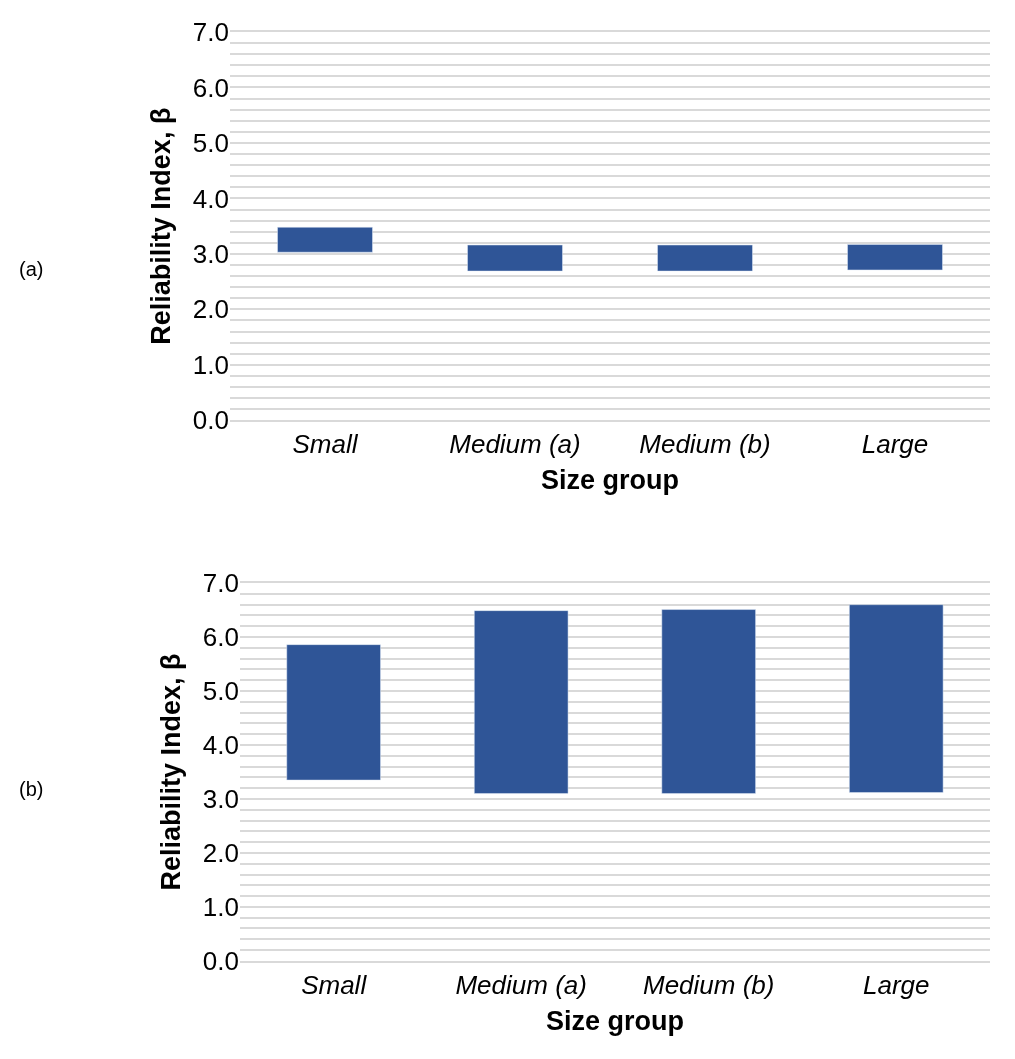  I want to click on text: (a), so click(31, 269).